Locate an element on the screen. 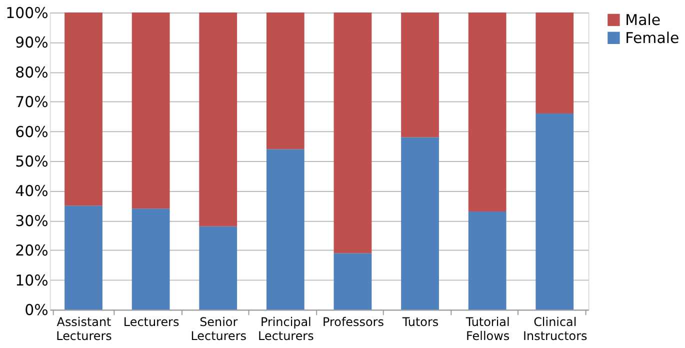  y-tick-label: 40% is located at coordinates (31, 191).